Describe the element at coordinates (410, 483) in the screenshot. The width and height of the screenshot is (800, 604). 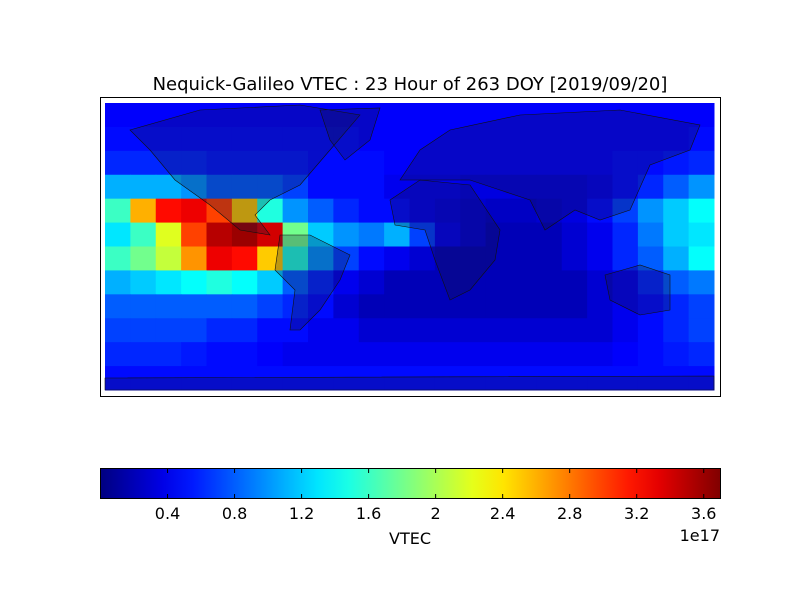
I see `colorbar` at that location.